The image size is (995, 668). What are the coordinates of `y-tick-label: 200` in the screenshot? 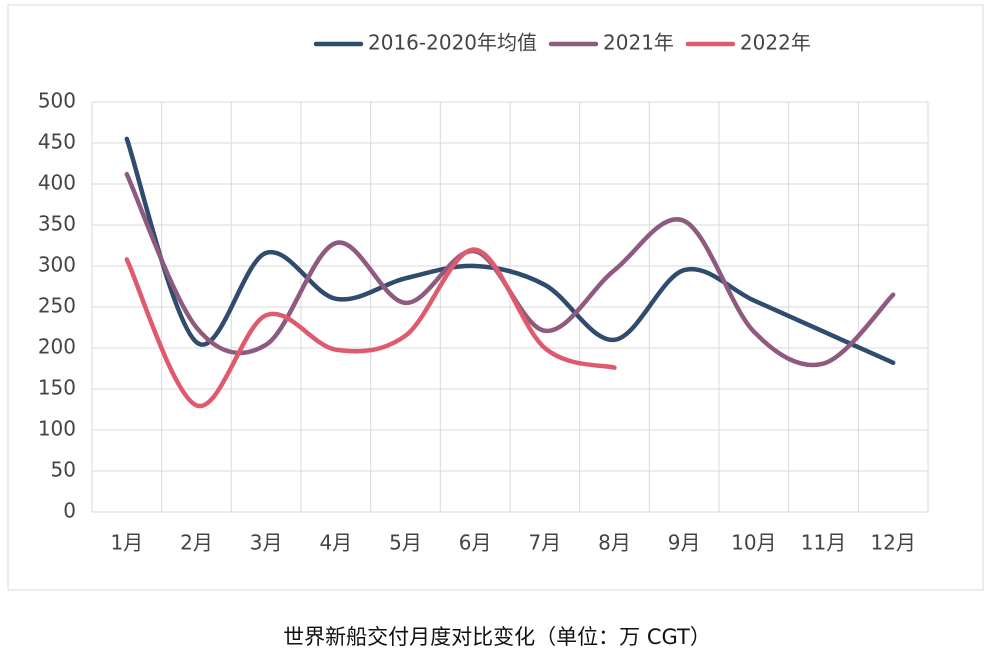 It's located at (57, 347).